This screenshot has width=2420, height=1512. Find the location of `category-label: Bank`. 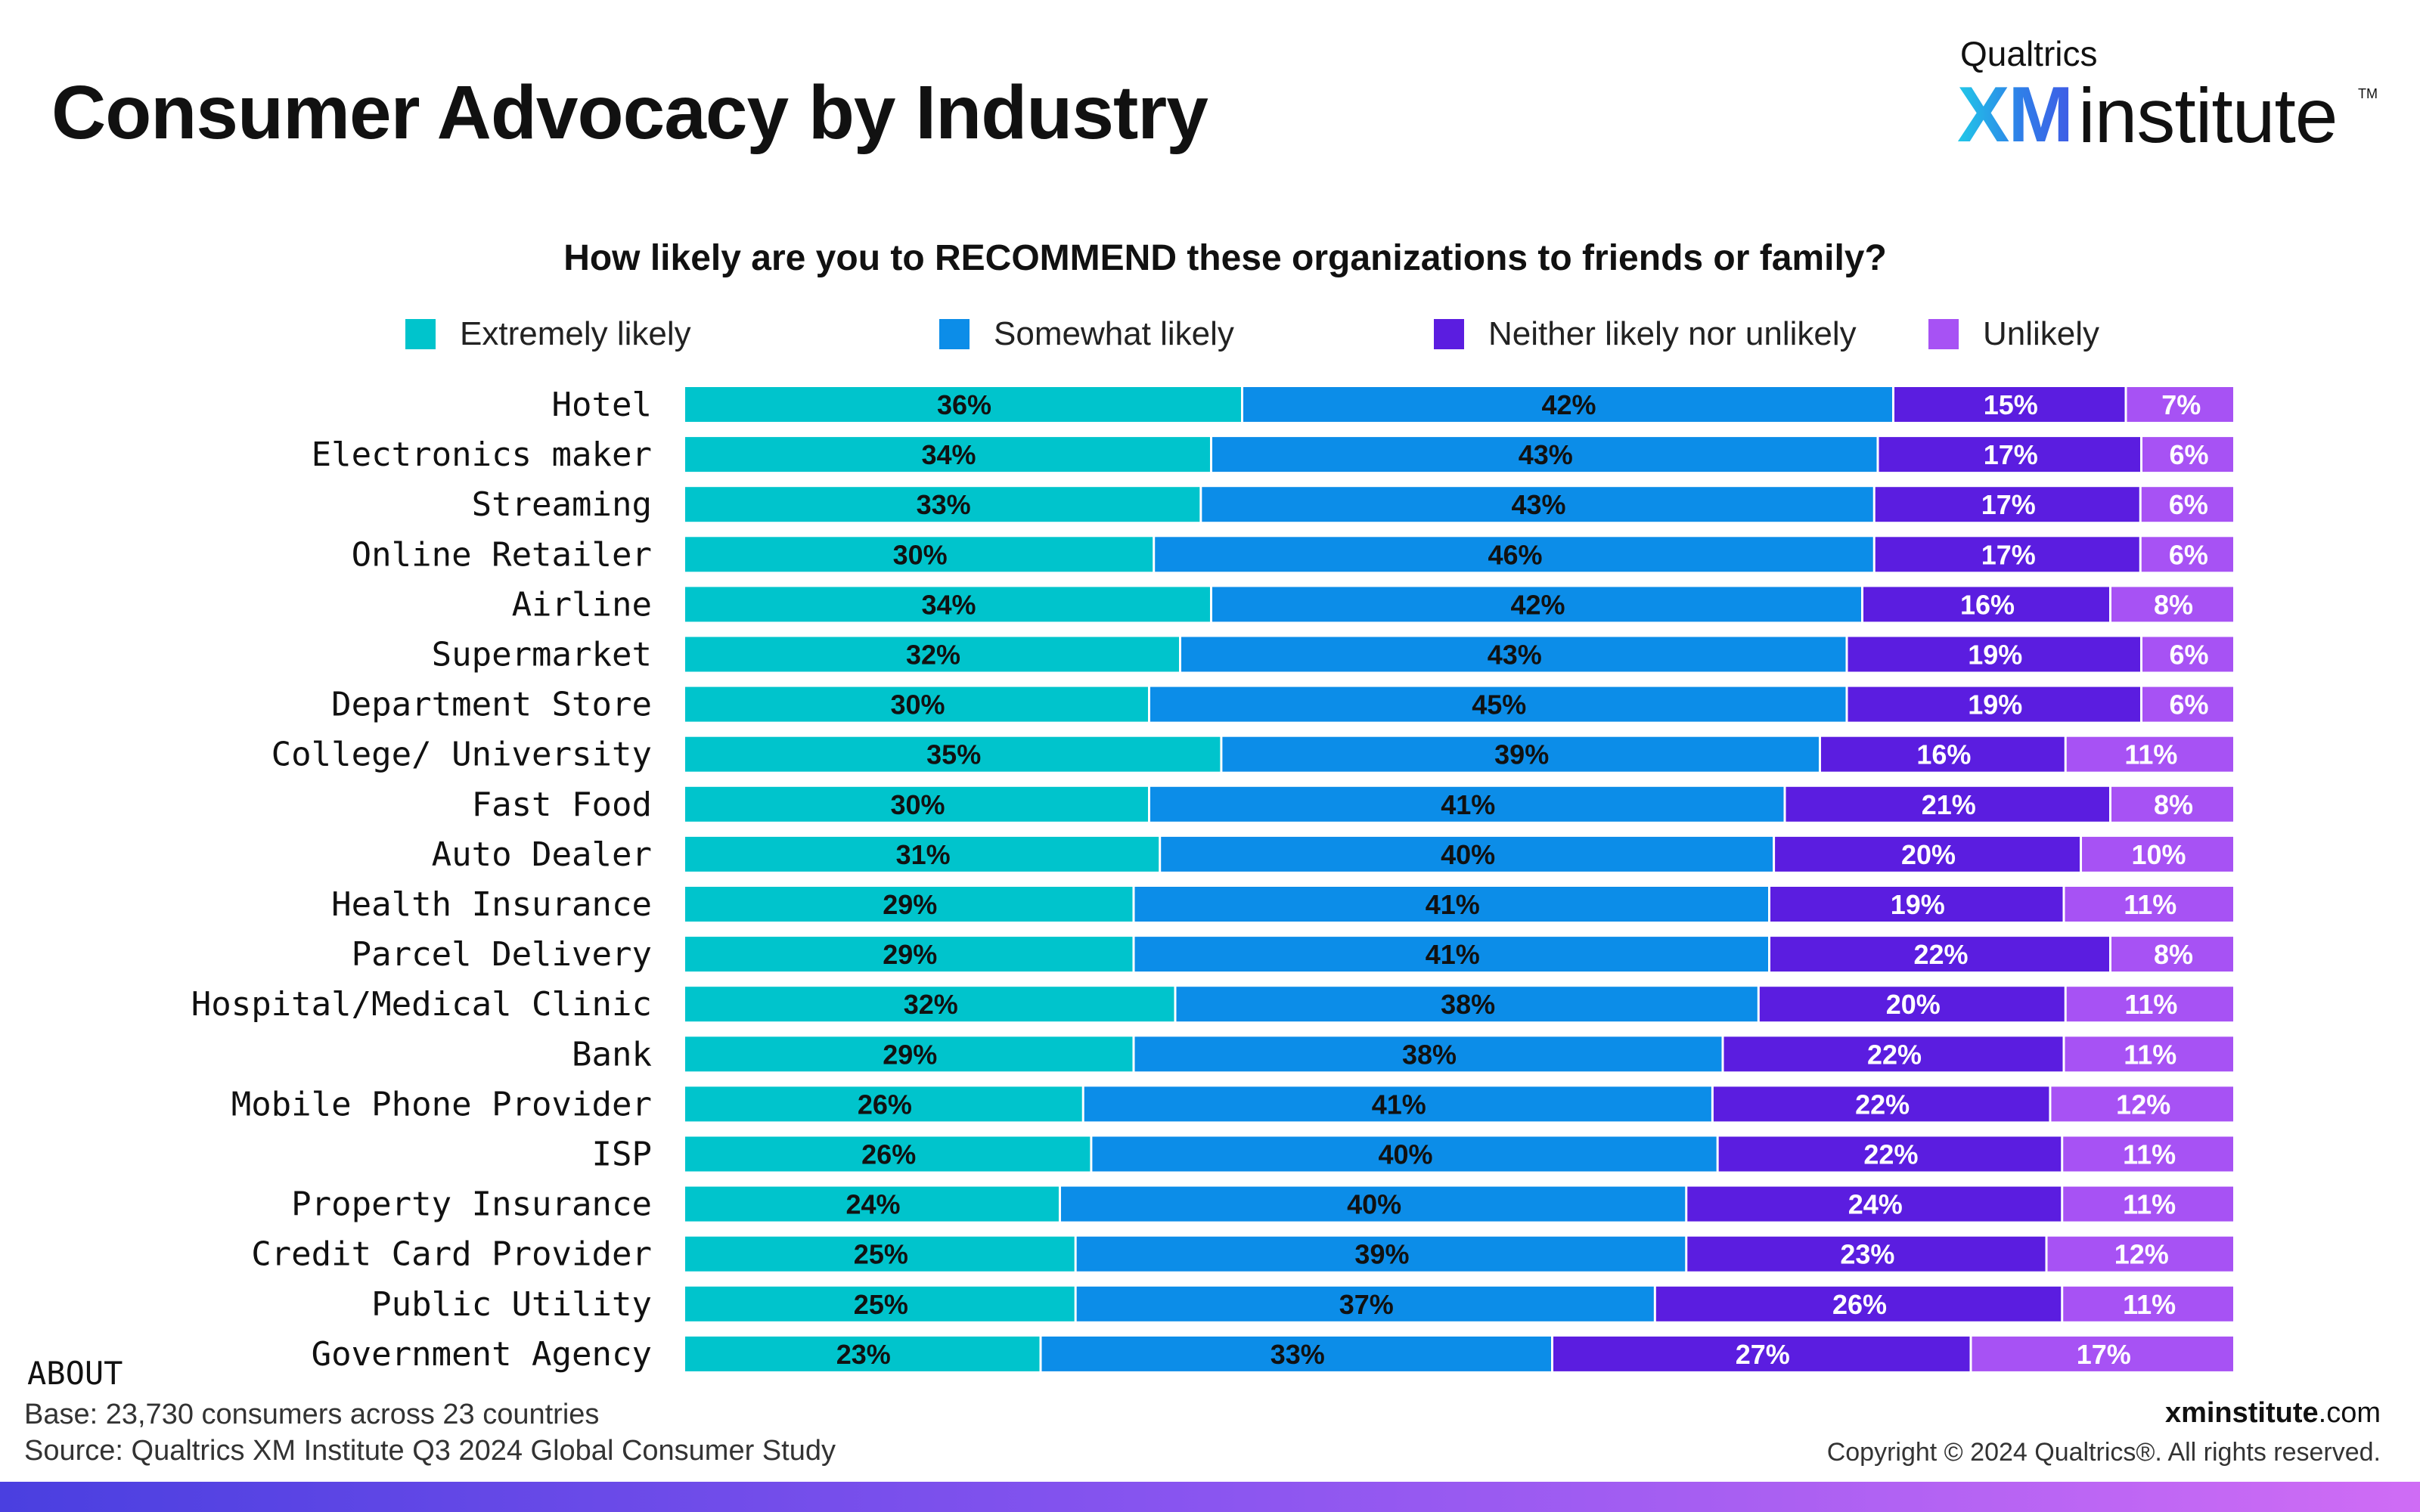

category-label: Bank is located at coordinates (612, 1054).